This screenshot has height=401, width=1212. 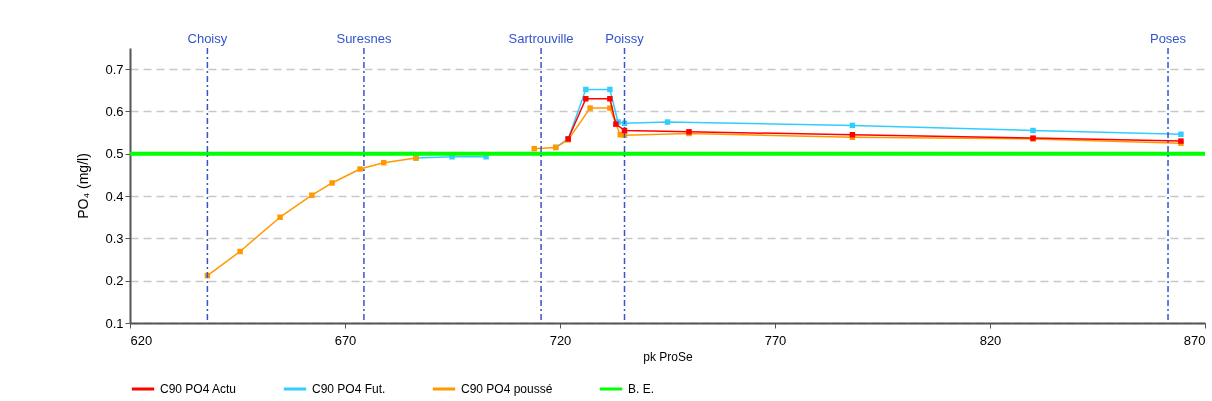 I want to click on ref-line-label: Poissy, so click(x=625, y=38).